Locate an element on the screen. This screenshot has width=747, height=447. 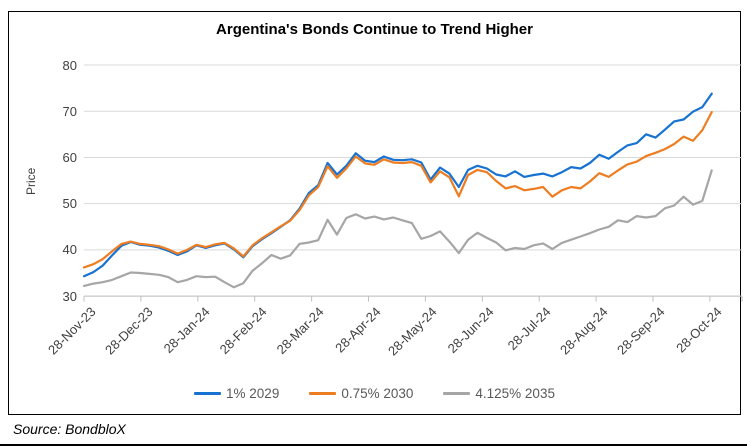
legend-item: 1% 2029 is located at coordinates (236, 393).